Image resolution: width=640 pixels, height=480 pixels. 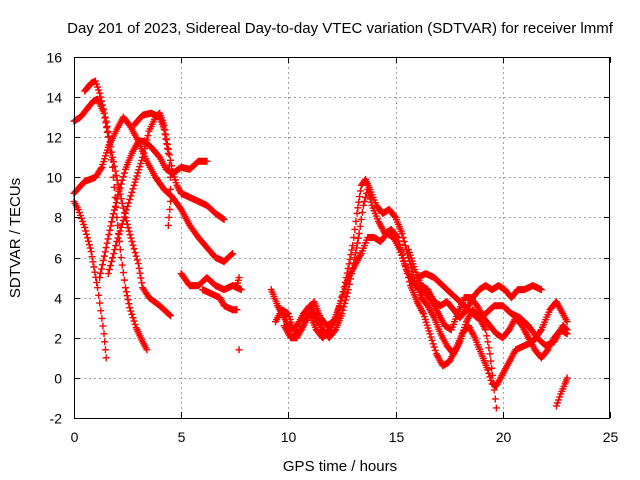 I want to click on y-tick-label: 16, so click(x=54, y=58).